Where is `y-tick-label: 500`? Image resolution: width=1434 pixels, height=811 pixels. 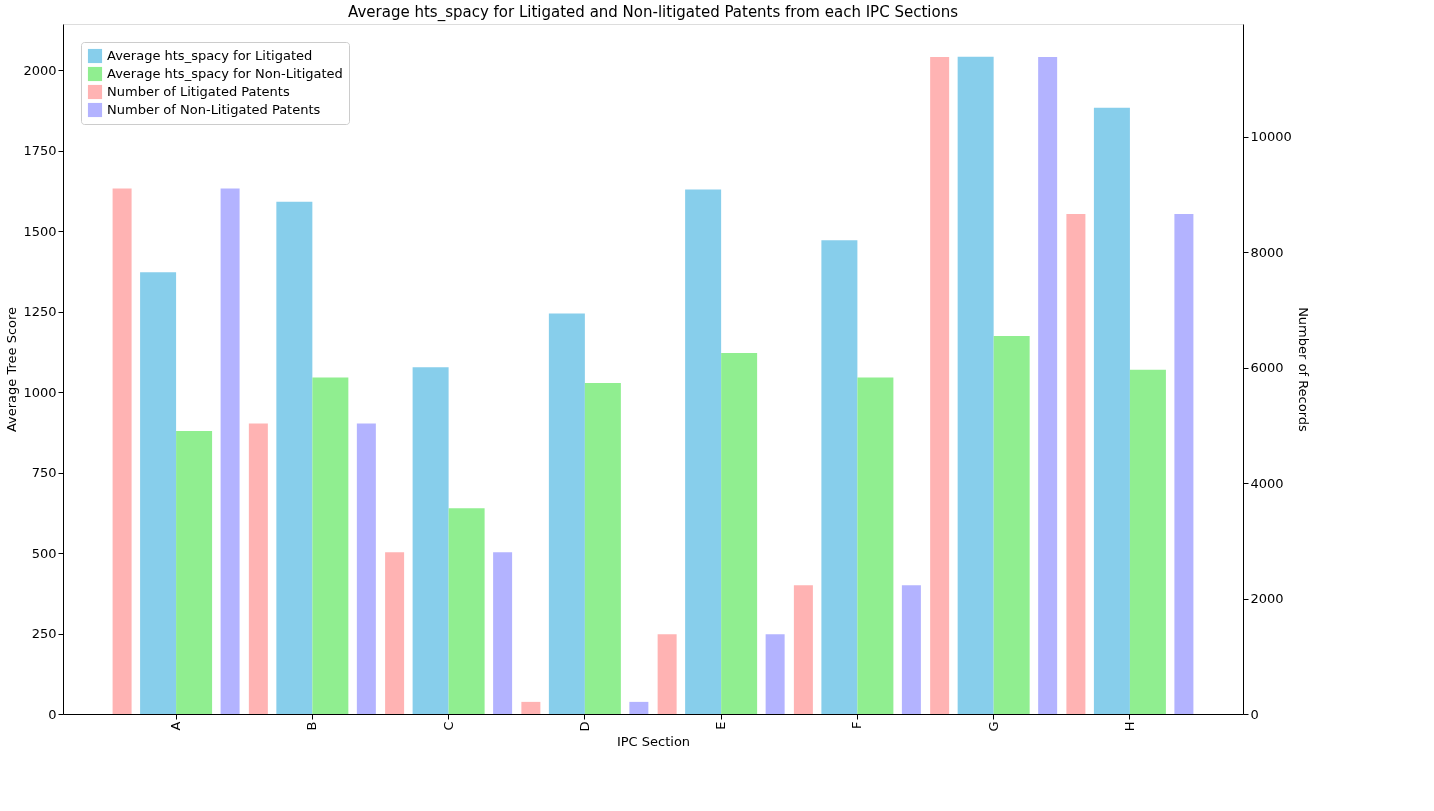
y-tick-label: 500 is located at coordinates (44, 553).